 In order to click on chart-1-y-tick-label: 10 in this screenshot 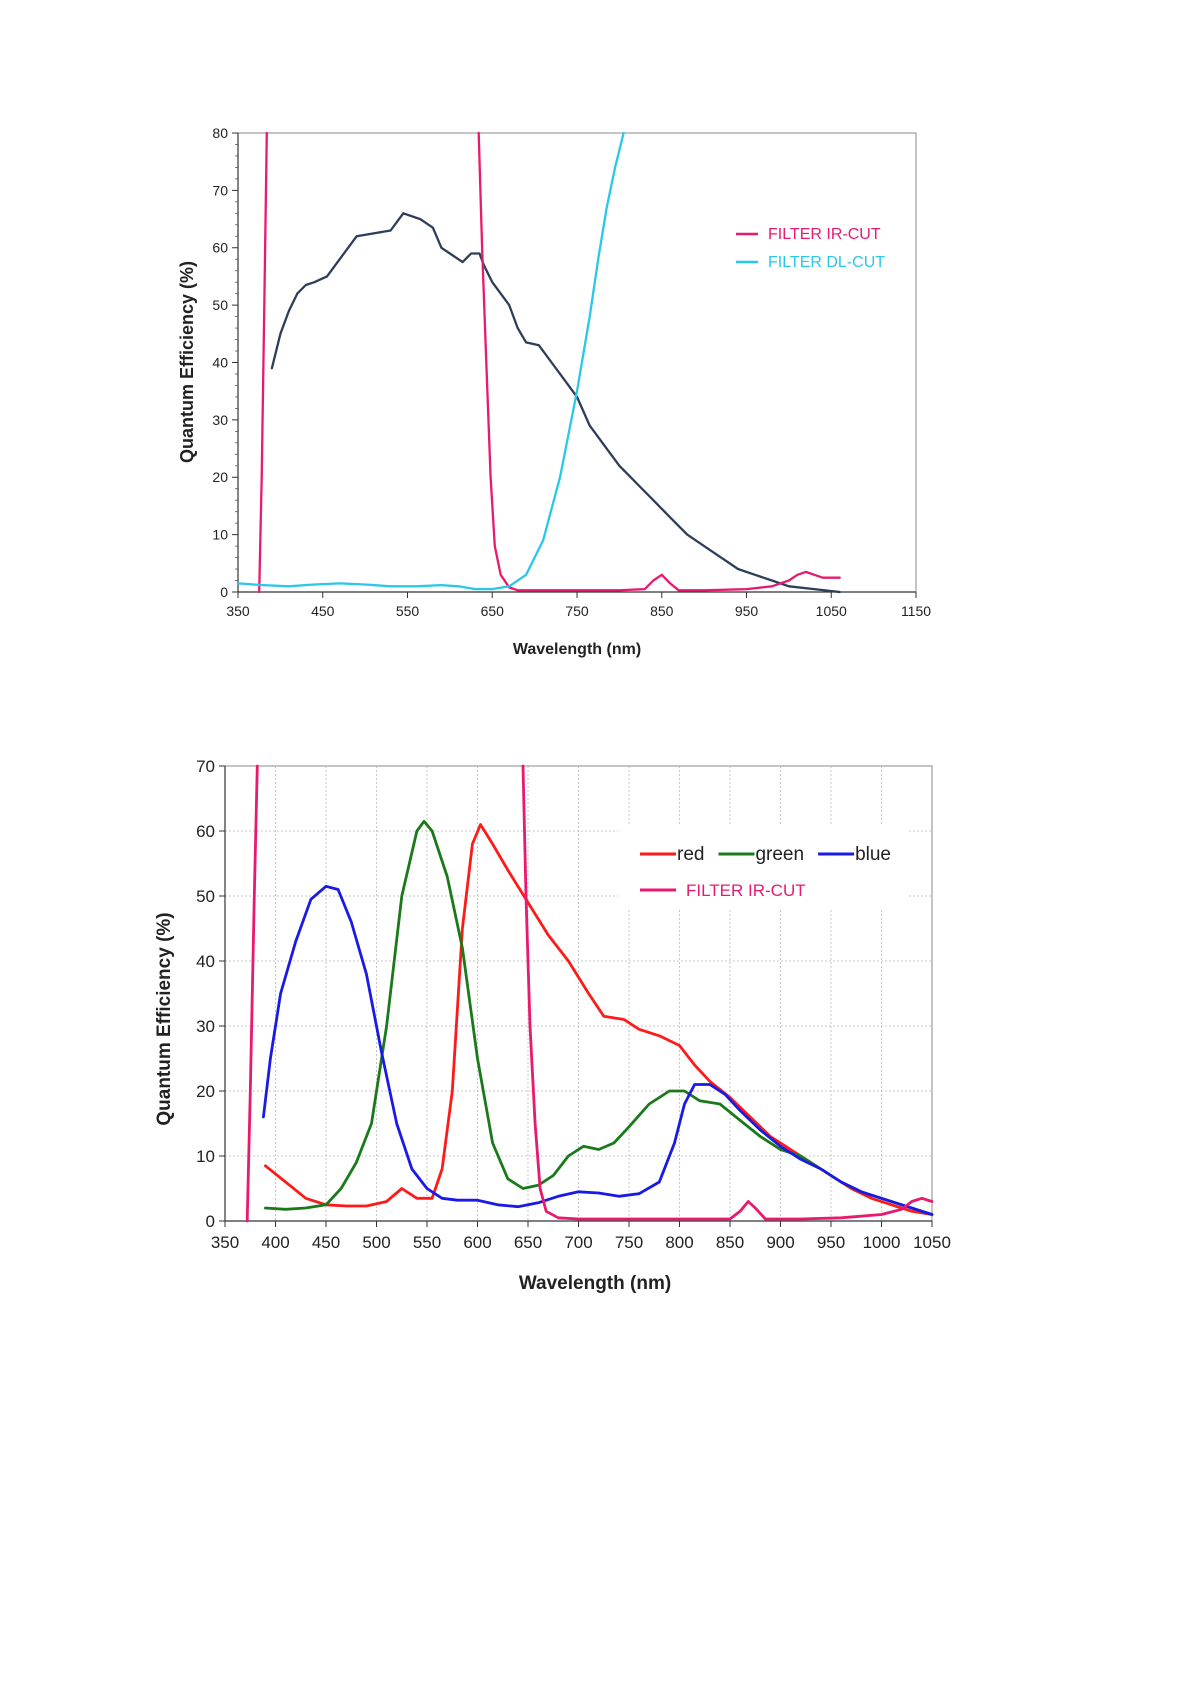, I will do `click(220, 535)`.